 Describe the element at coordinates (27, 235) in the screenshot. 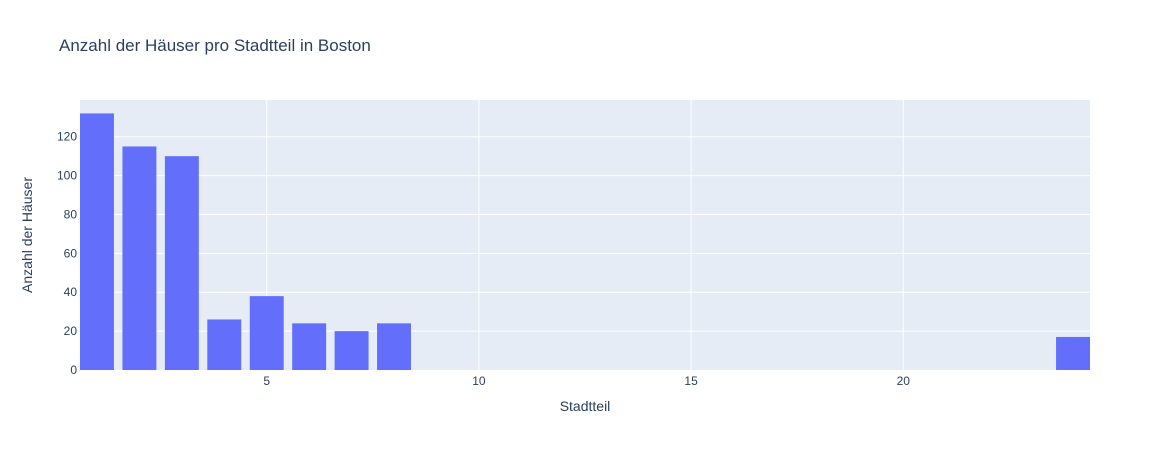

I see `y-axis-title: Anzahl der Häuser` at that location.